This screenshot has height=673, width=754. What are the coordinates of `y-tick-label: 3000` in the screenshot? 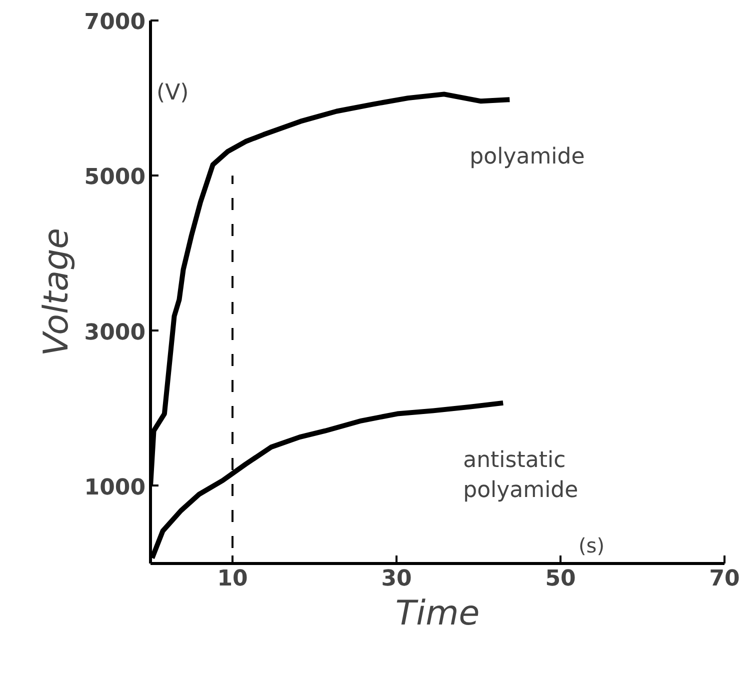 It's located at (115, 333).